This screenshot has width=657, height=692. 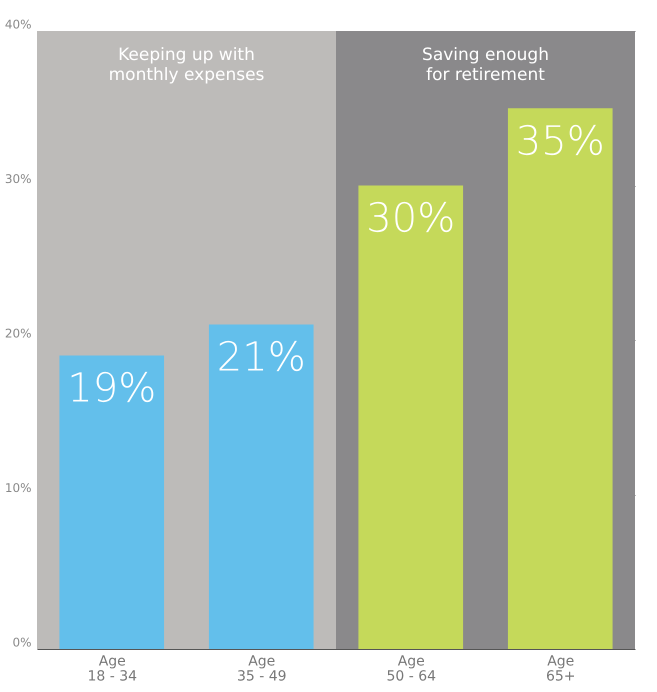 What do you see at coordinates (112, 669) in the screenshot?
I see `x-tick-label: Age 18 - 34` at bounding box center [112, 669].